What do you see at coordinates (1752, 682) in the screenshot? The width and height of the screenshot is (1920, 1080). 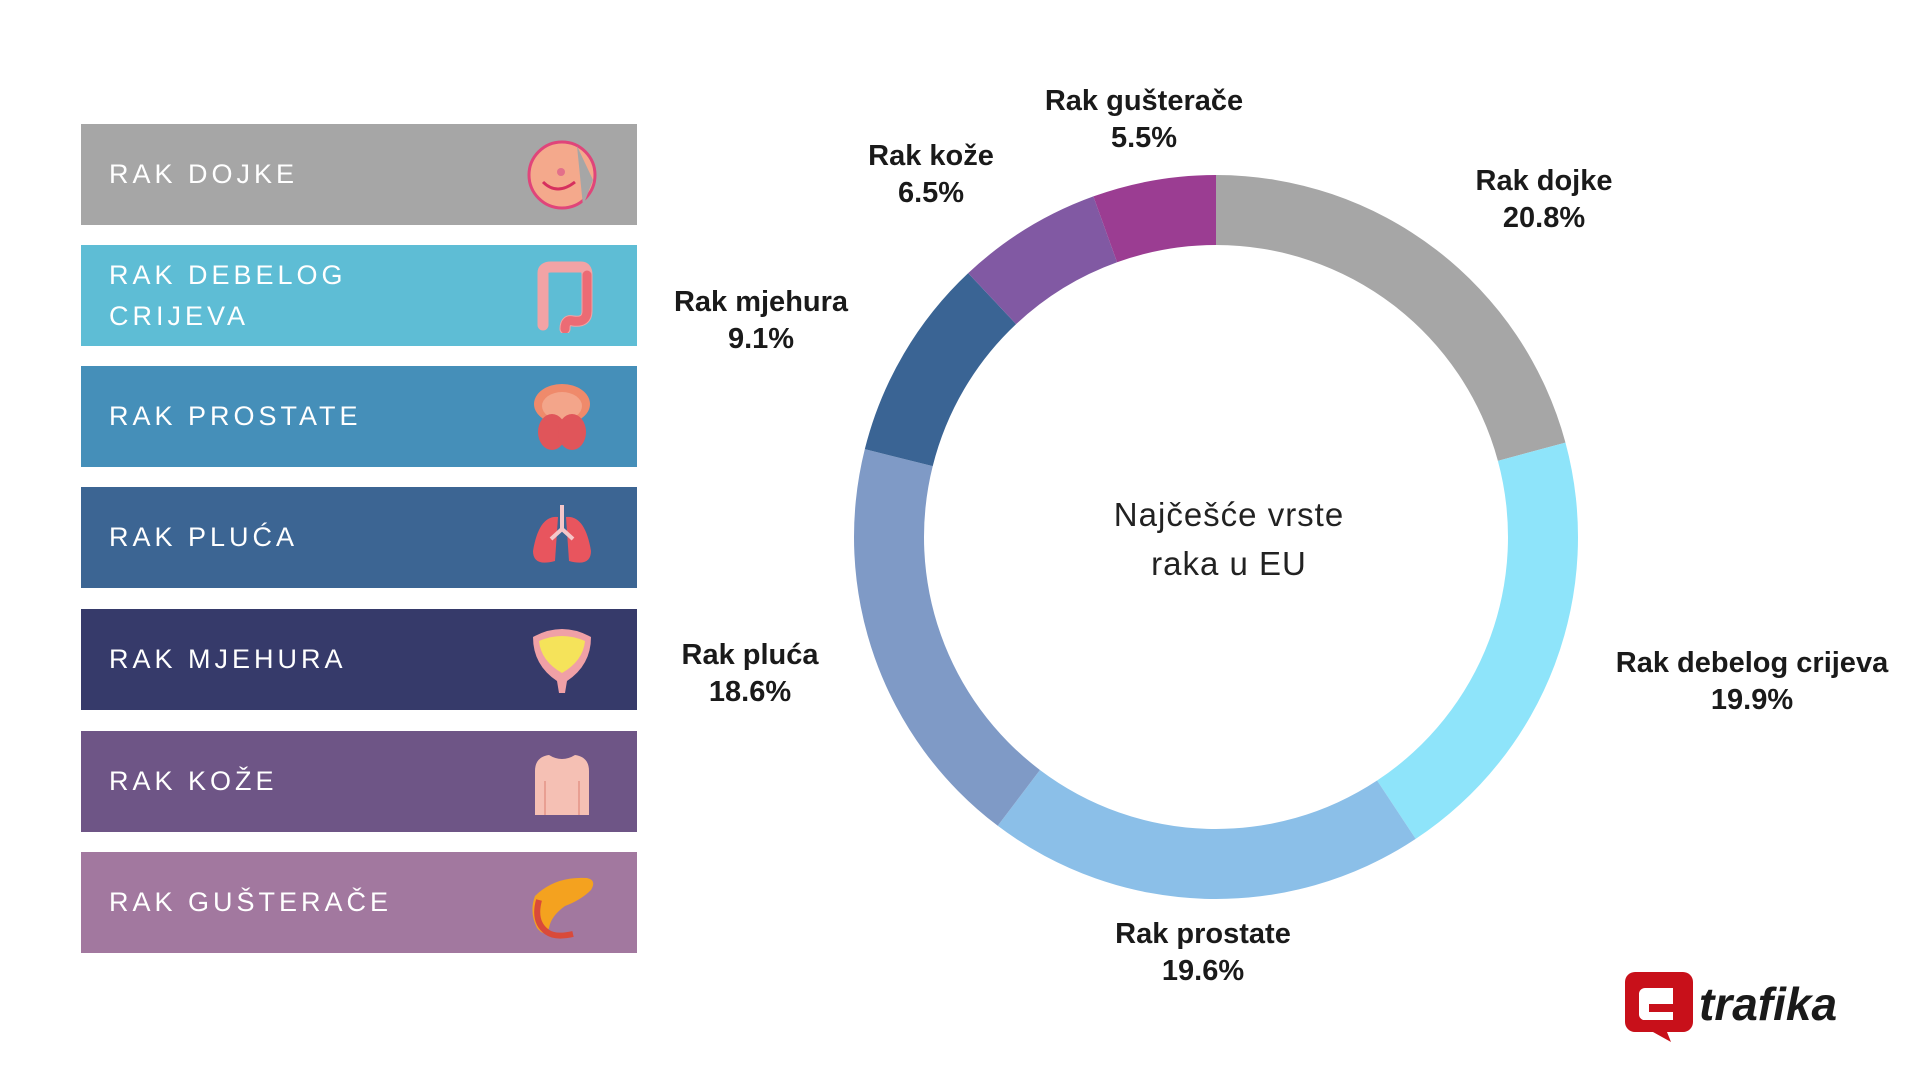 I see `slice-label: Rak debelog crijeva 19.9%` at bounding box center [1752, 682].